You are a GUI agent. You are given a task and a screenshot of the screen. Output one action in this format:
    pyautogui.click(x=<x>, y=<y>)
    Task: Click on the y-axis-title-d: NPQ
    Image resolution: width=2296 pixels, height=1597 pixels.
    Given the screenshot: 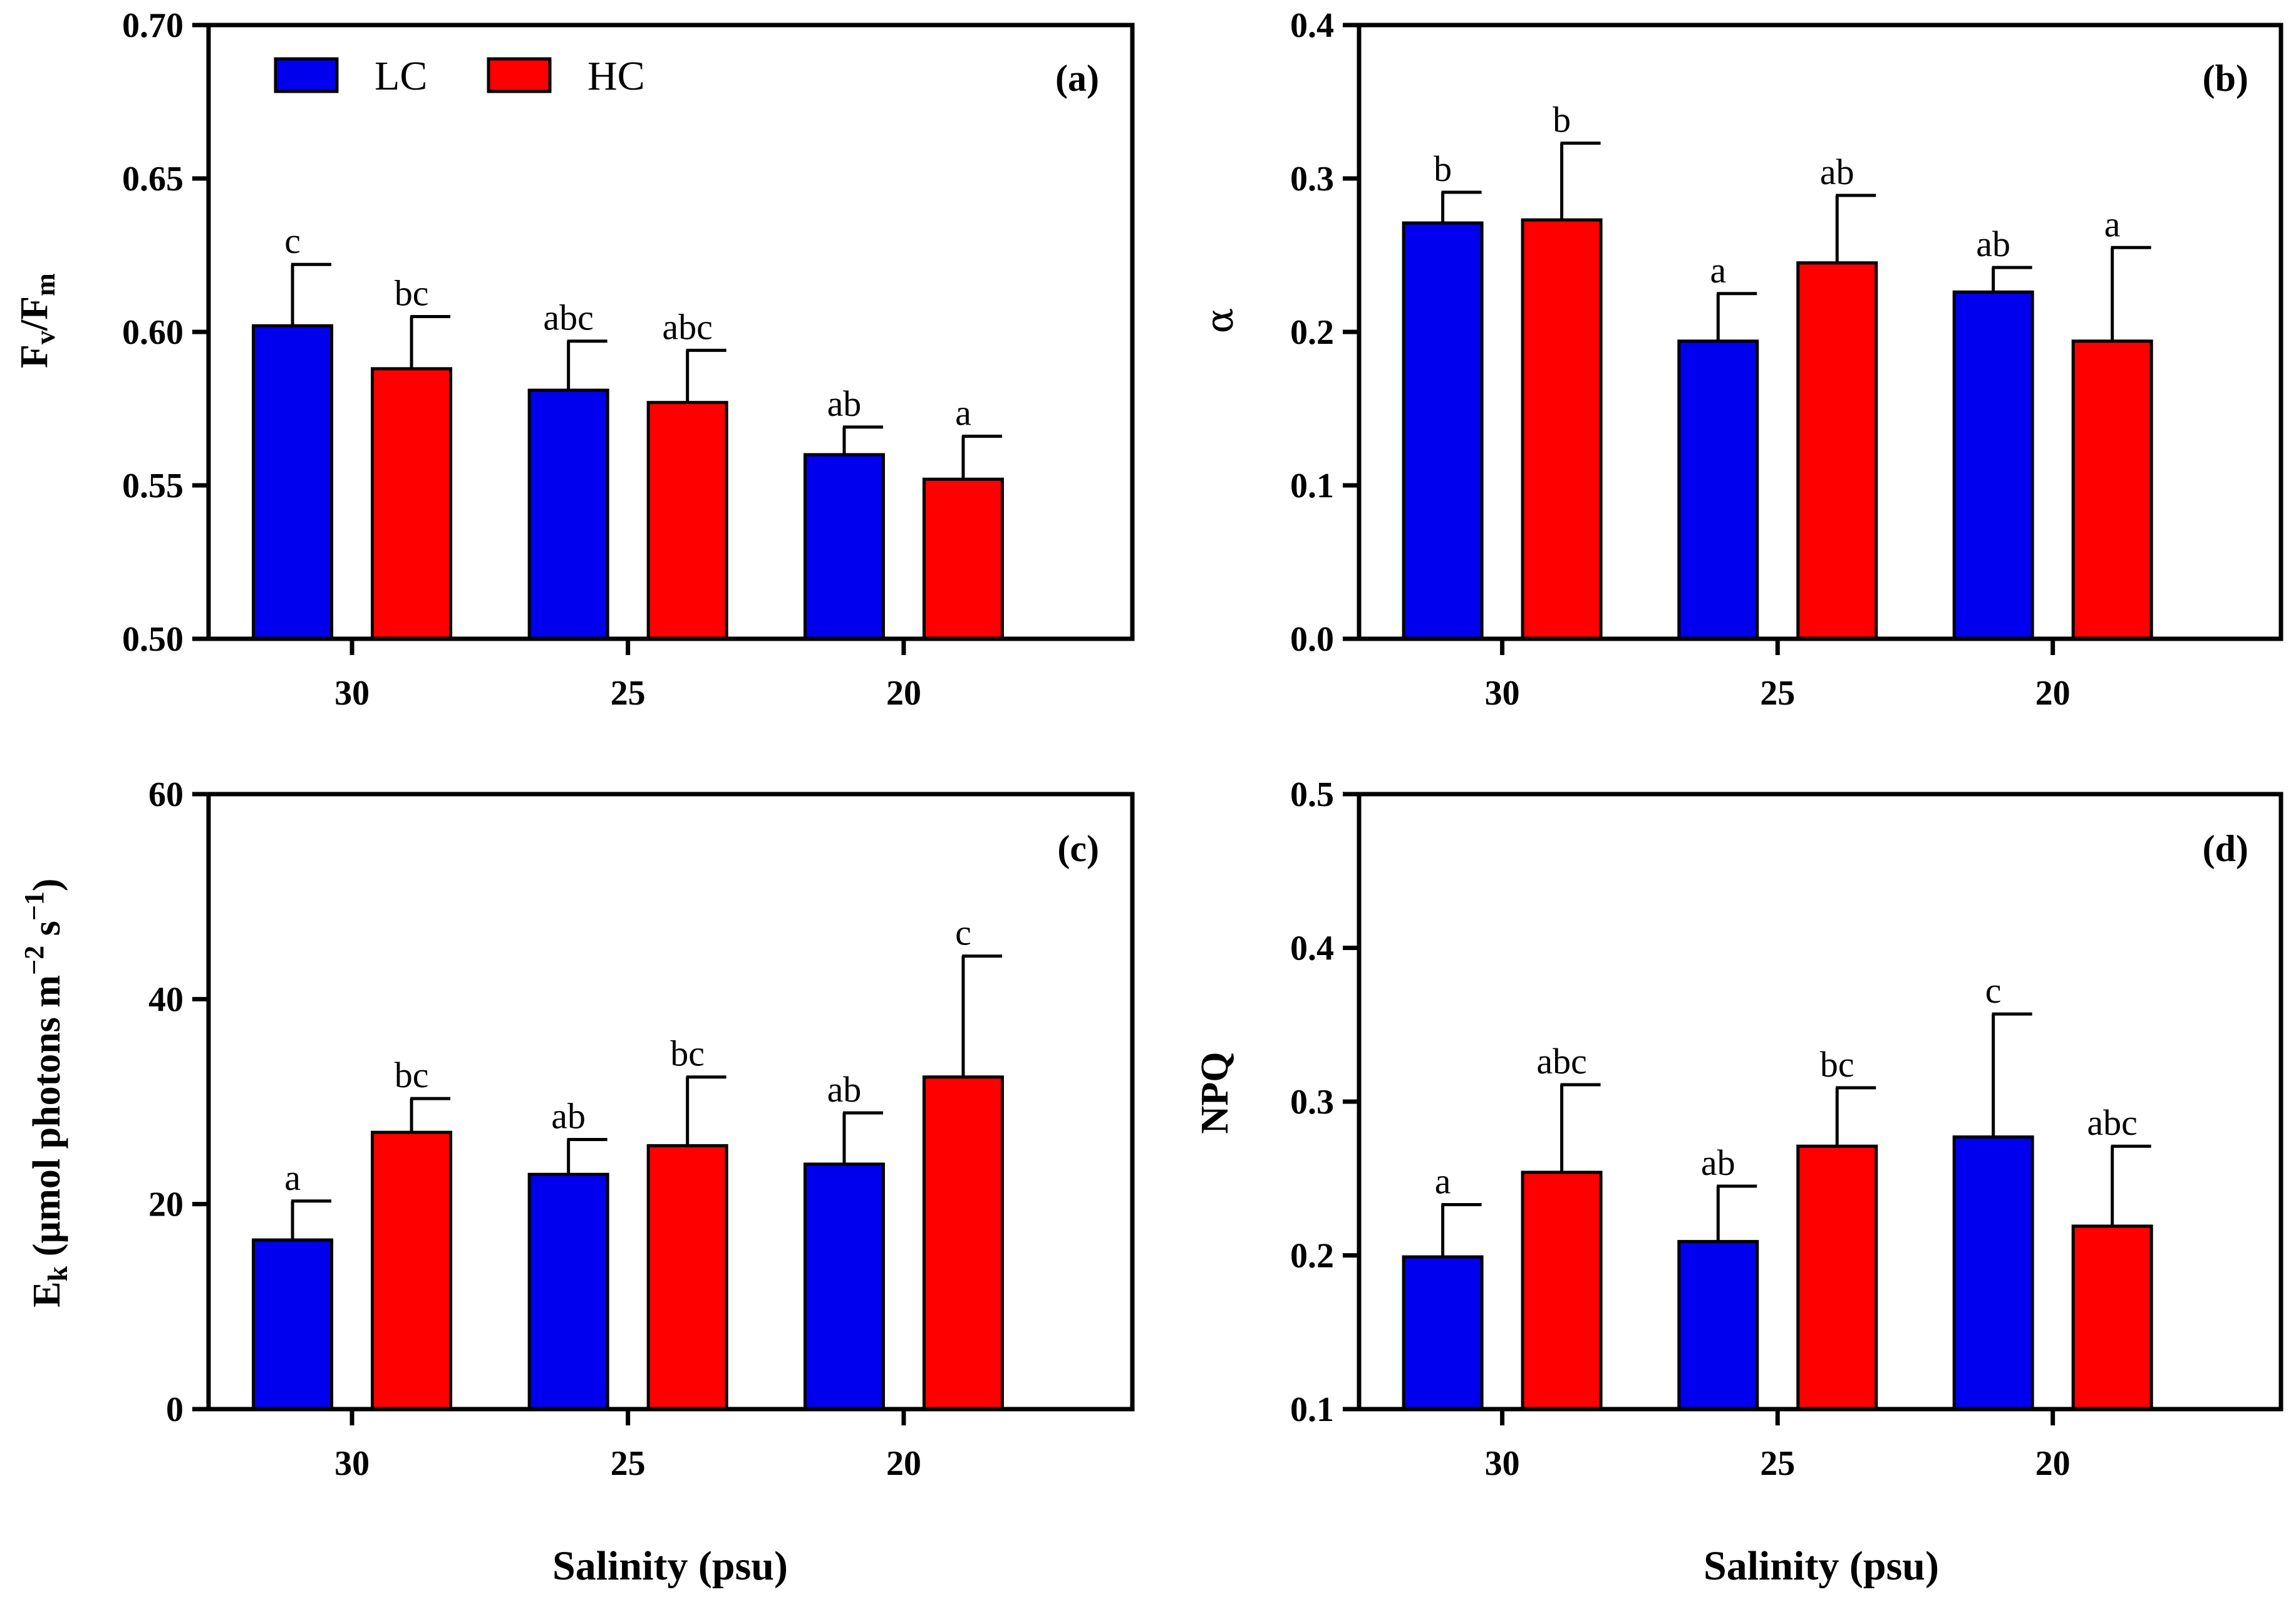 What is the action you would take?
    pyautogui.click(x=1215, y=1093)
    